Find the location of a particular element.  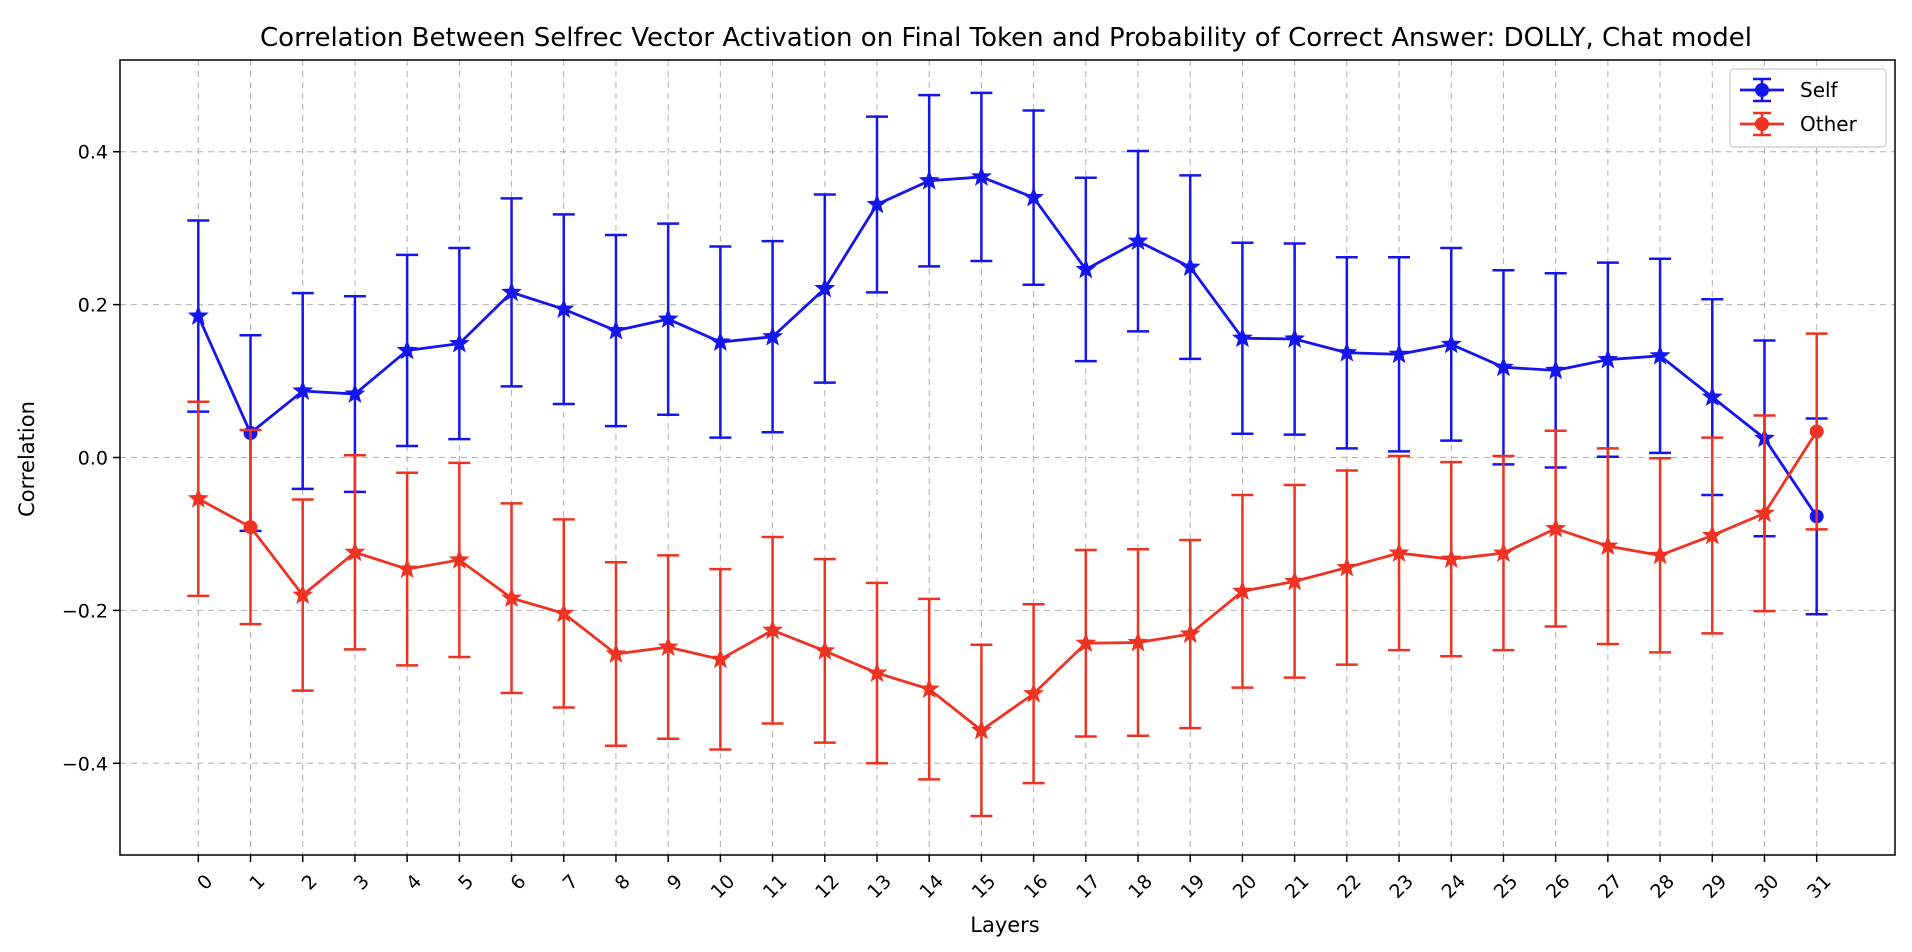

y-axis-label: Correlation is located at coordinates (27, 459).